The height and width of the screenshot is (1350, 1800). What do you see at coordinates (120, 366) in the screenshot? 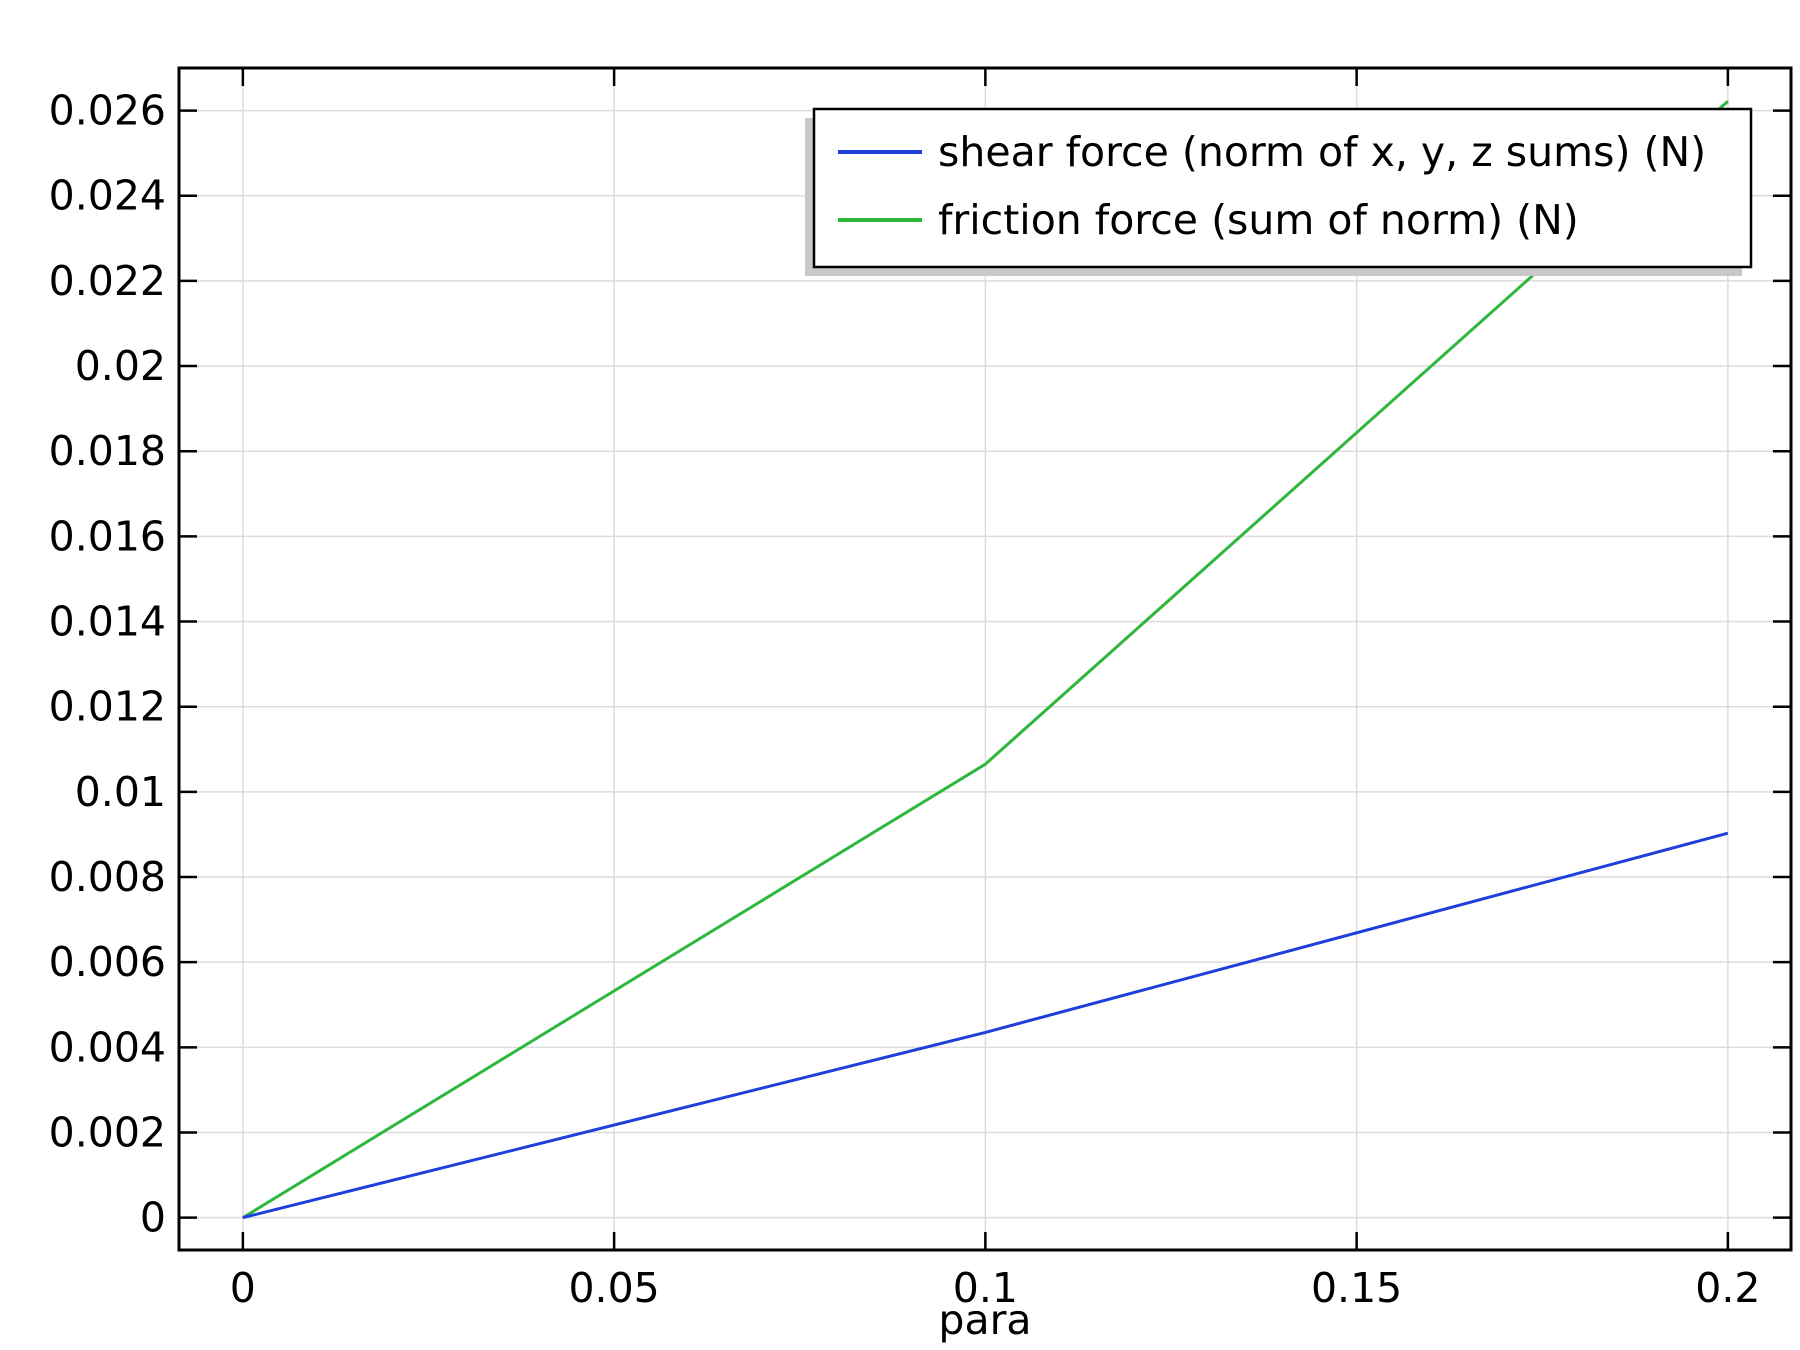
I see `y-tick-label: 0.02` at bounding box center [120, 366].